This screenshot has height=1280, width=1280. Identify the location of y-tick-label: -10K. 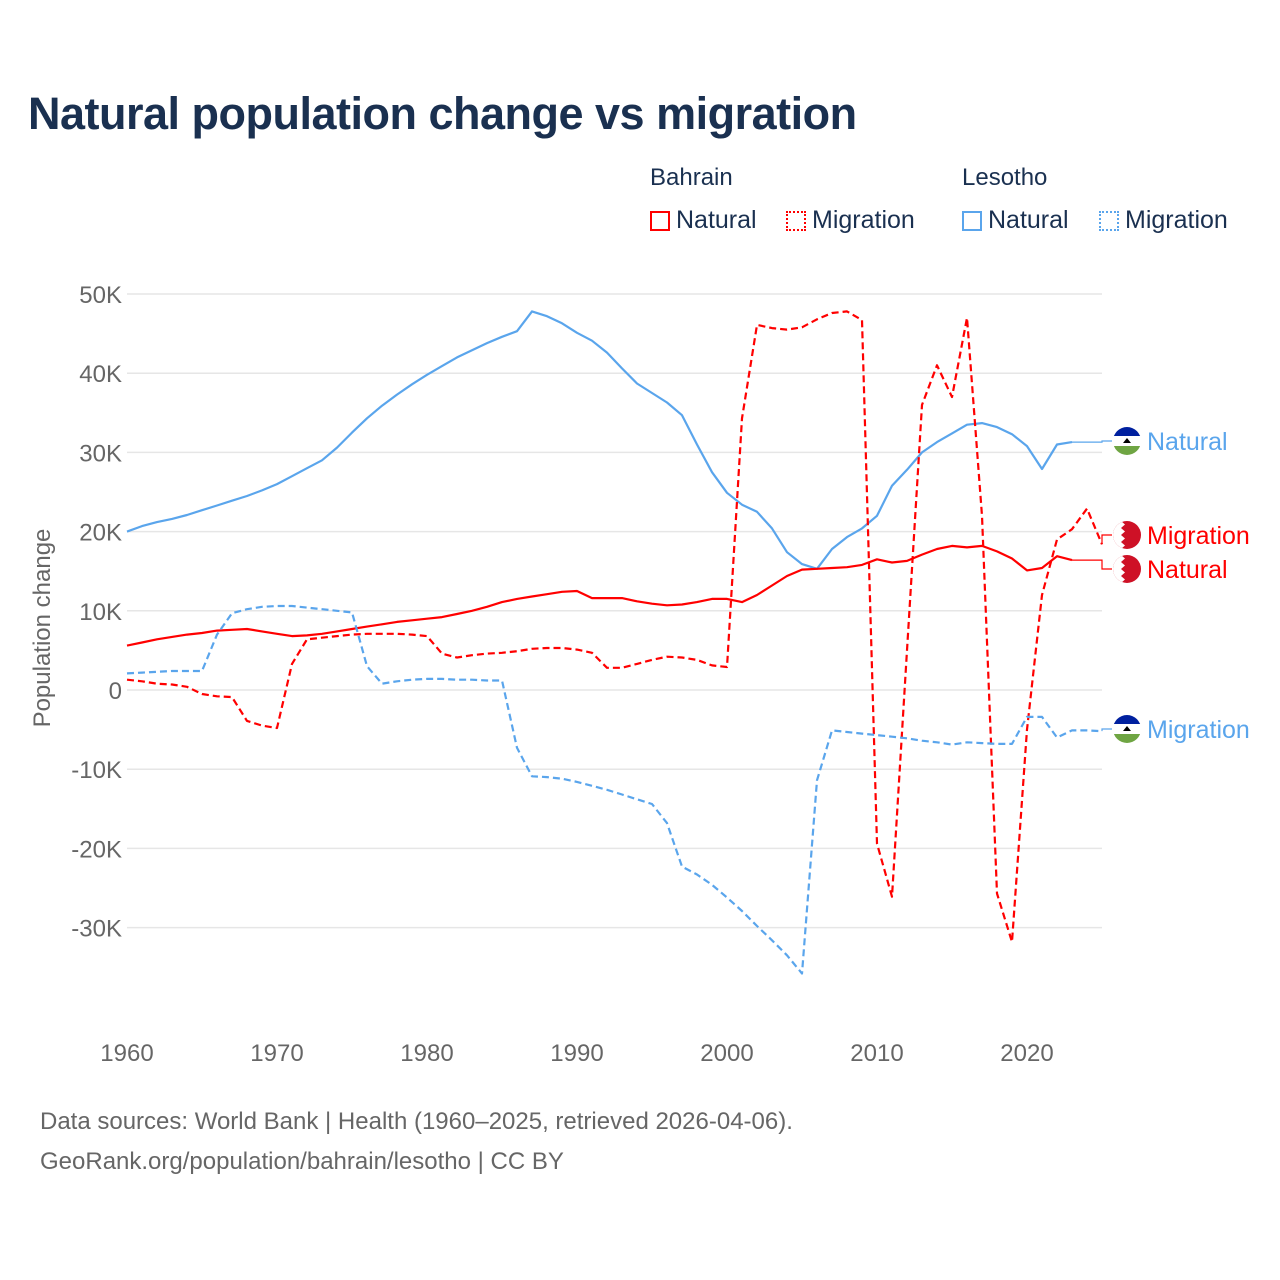
(96, 770).